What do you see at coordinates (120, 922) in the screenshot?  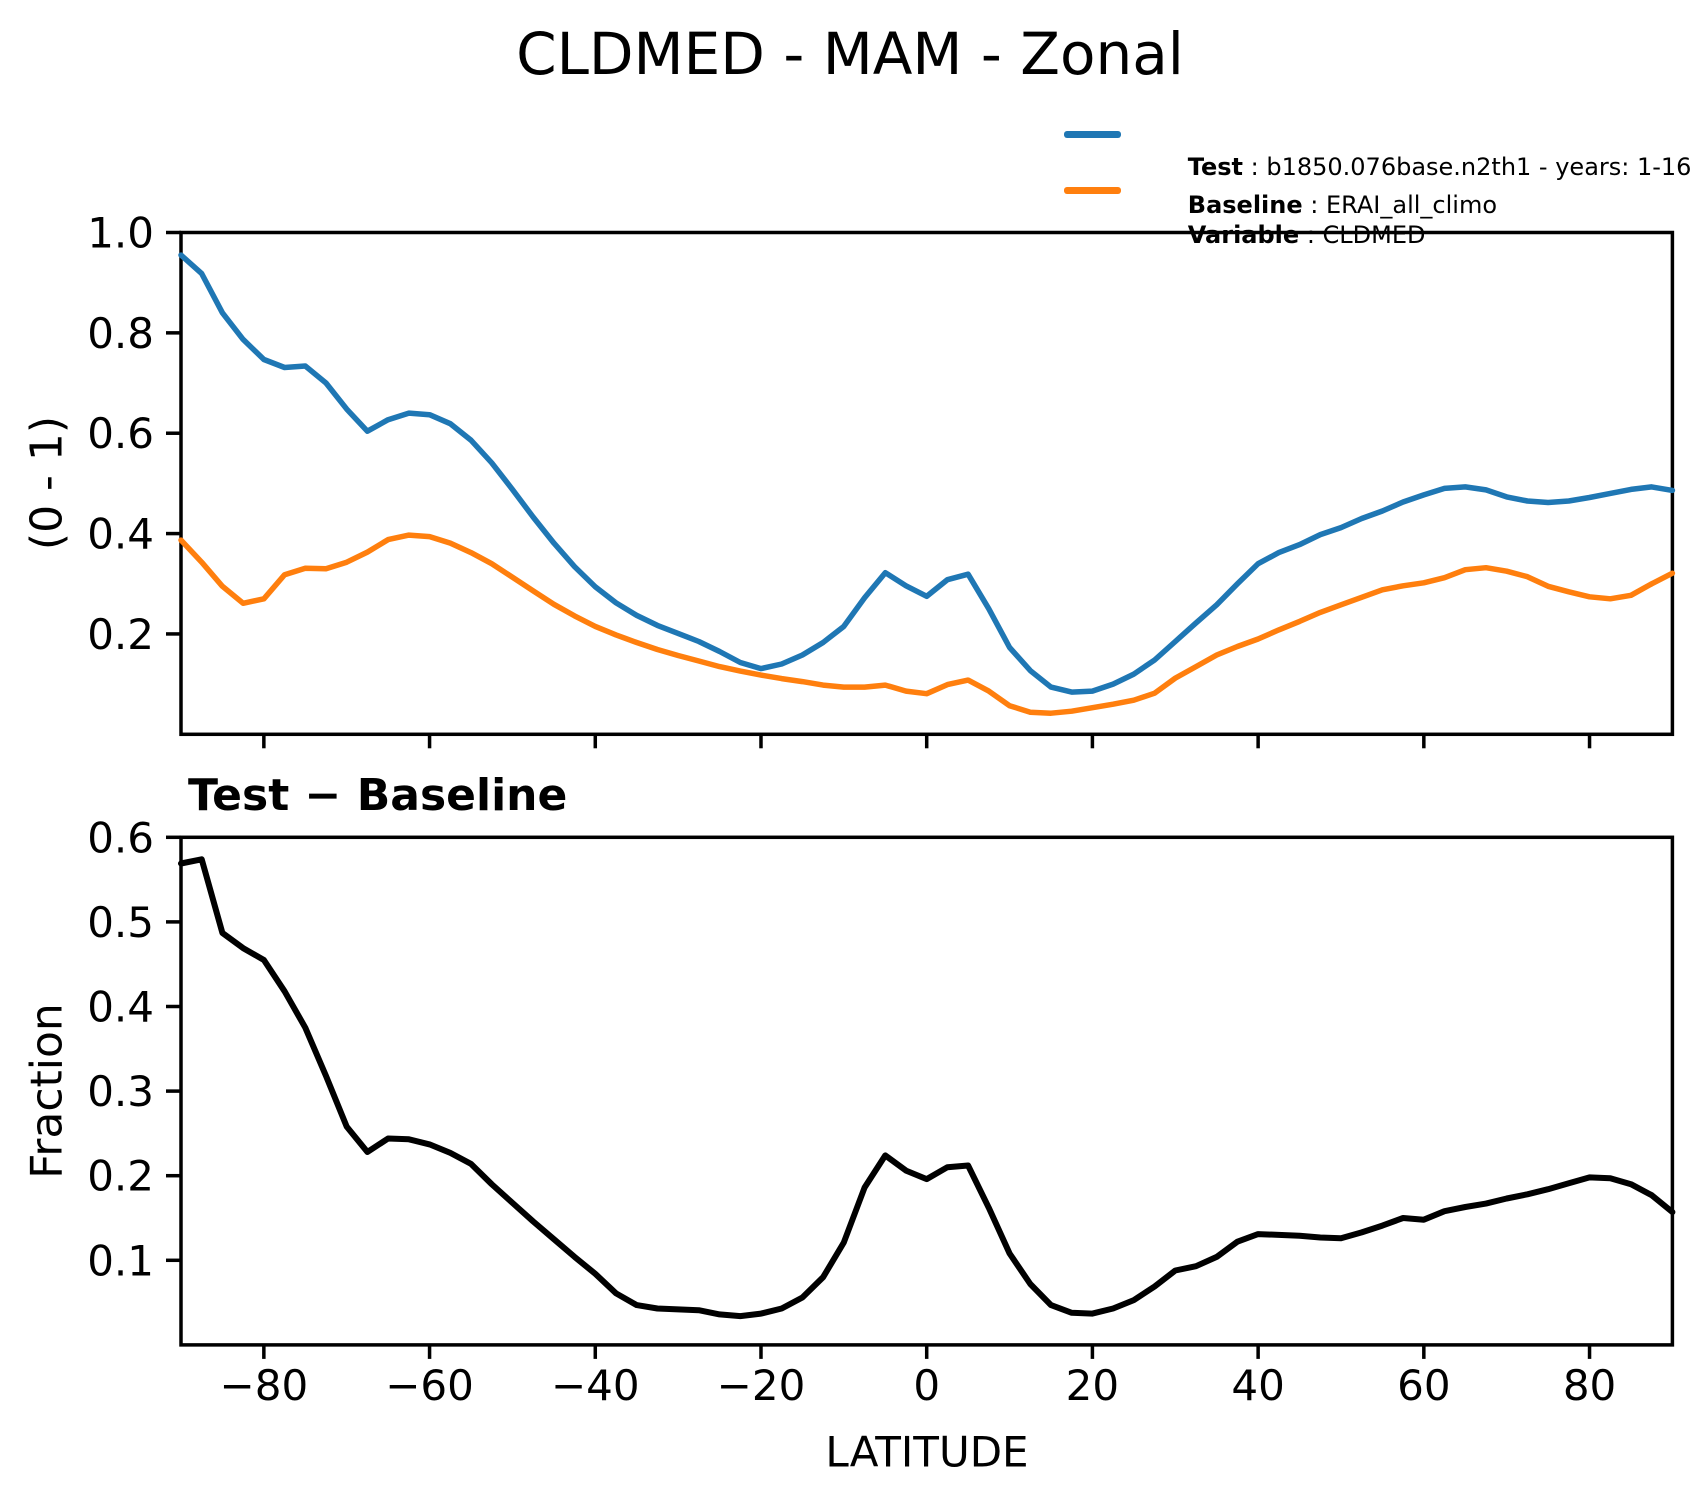 I see `y-tick-label: 0.5` at bounding box center [120, 922].